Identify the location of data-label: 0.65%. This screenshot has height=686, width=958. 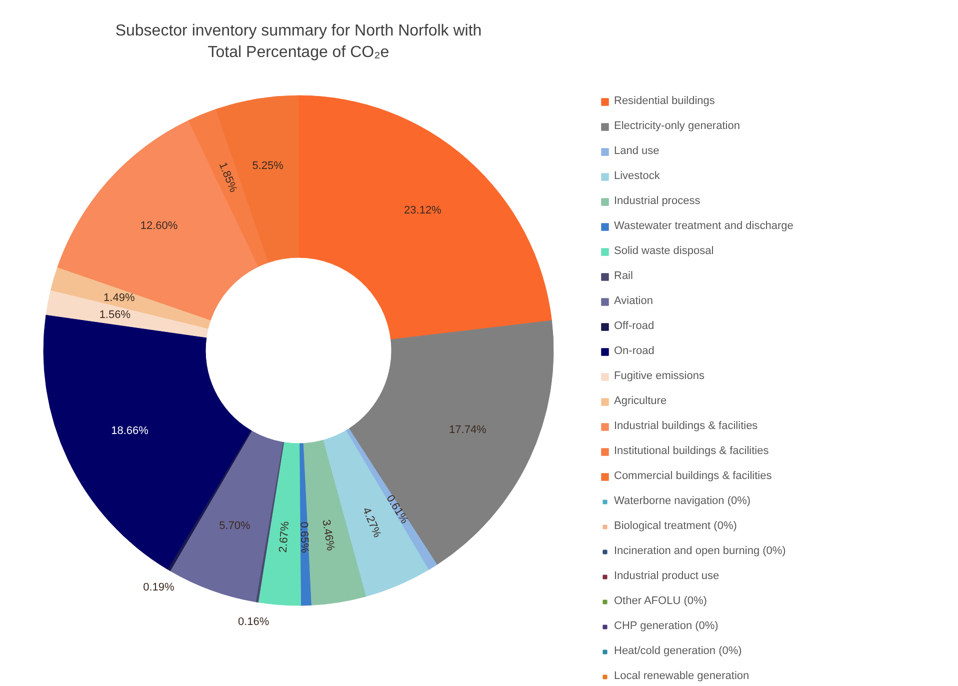
(304, 538).